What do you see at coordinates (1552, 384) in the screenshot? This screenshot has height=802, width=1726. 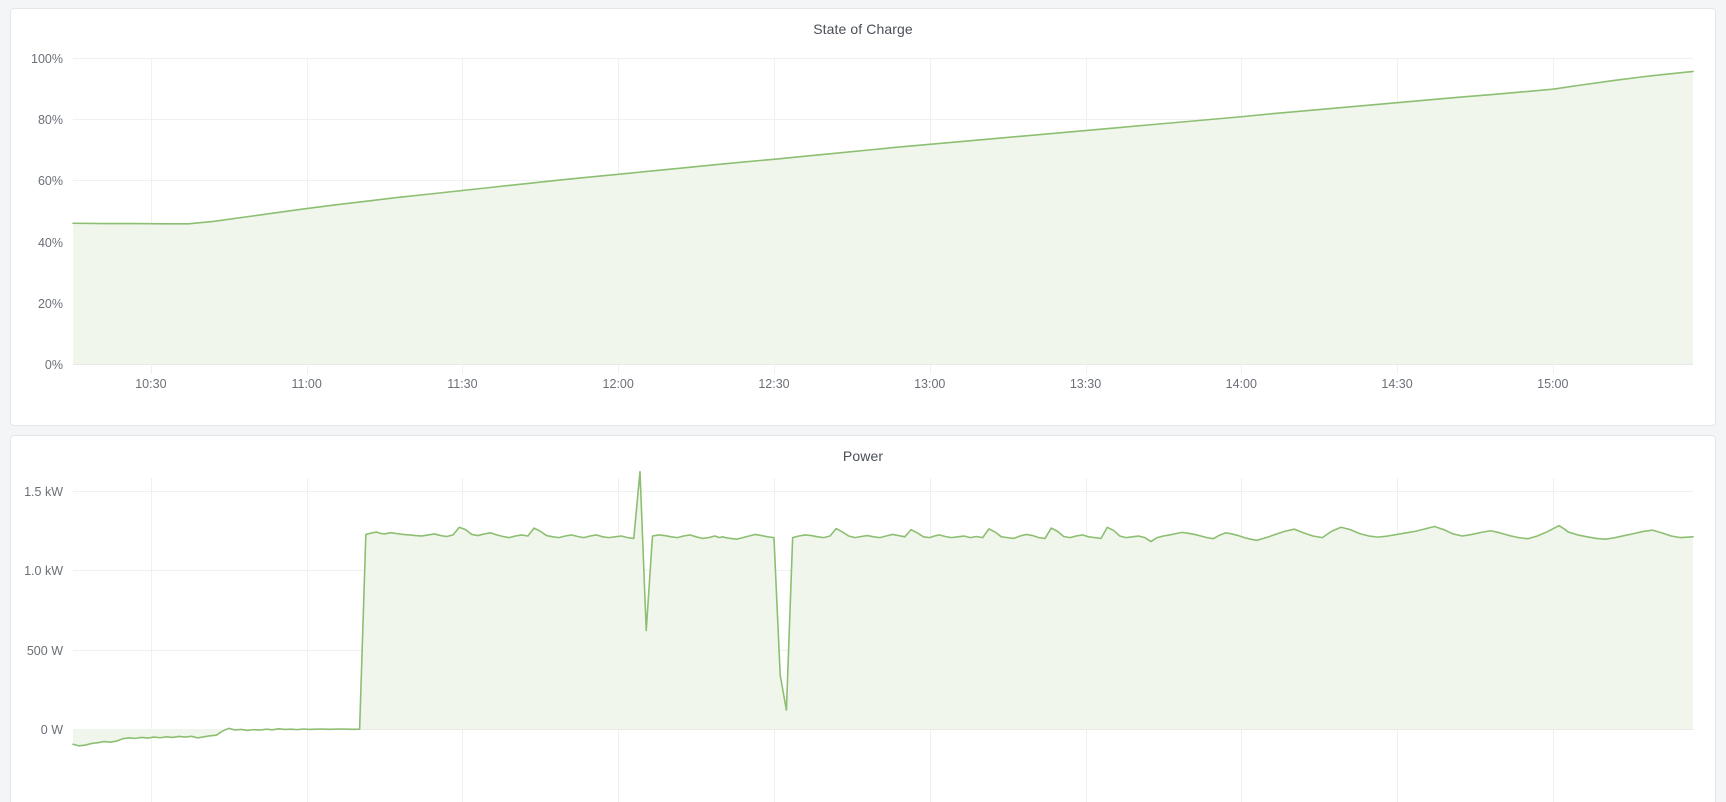 I see `x-axis-tick-label: 15:00` at bounding box center [1552, 384].